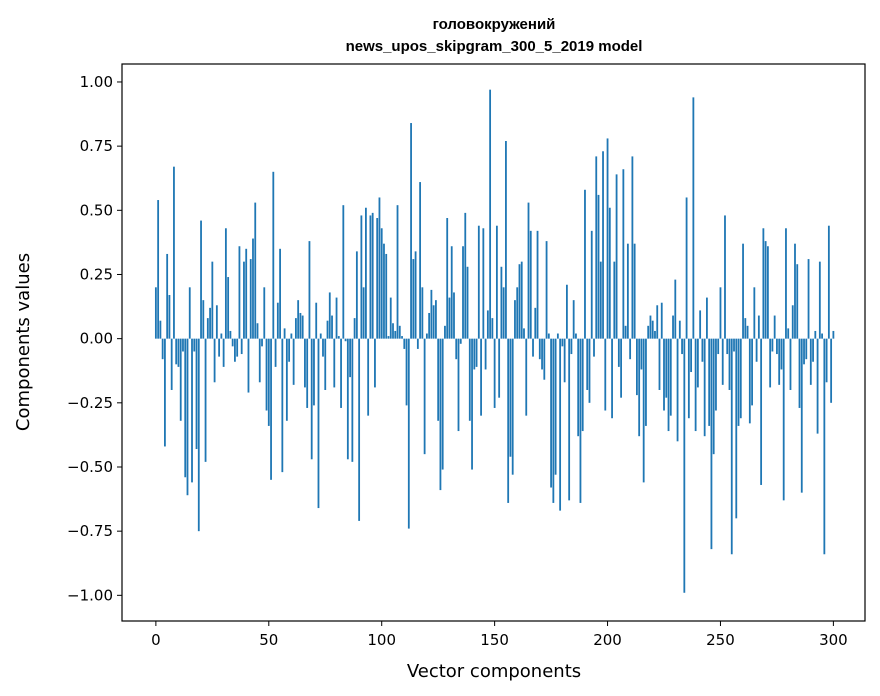 This screenshot has width=880, height=696. I want to click on x-tick-label-300: 300, so click(833, 640).